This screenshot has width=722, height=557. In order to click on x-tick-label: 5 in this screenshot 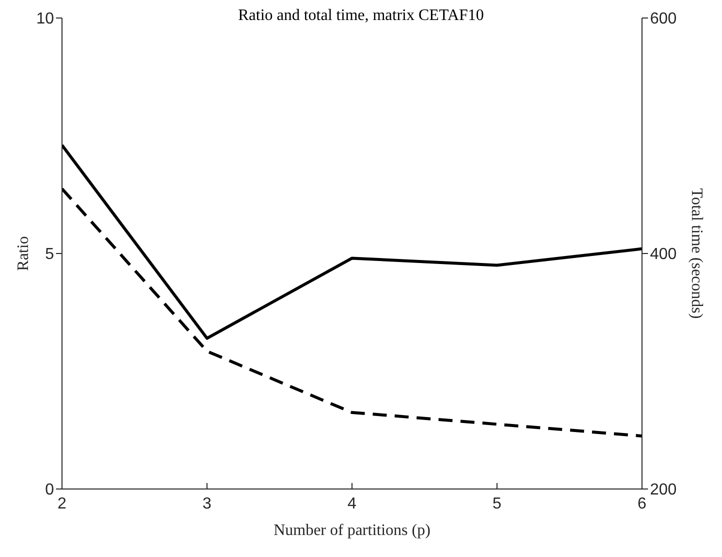, I will do `click(497, 503)`.